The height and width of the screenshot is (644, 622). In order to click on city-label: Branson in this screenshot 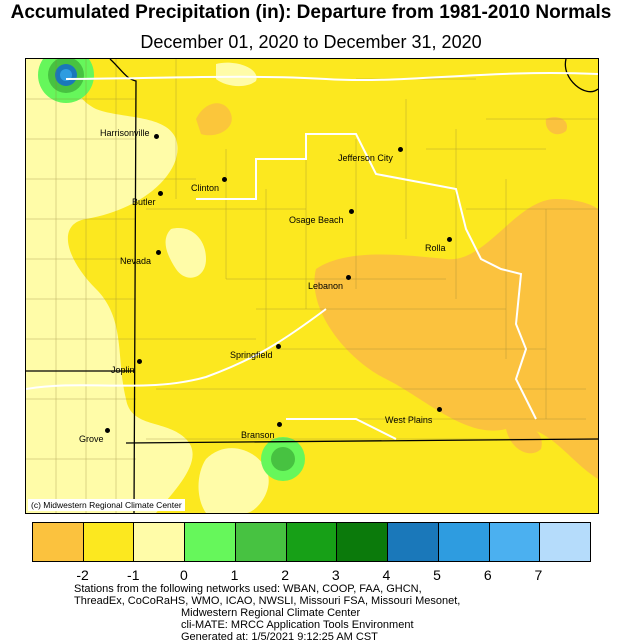, I will do `click(258, 435)`.